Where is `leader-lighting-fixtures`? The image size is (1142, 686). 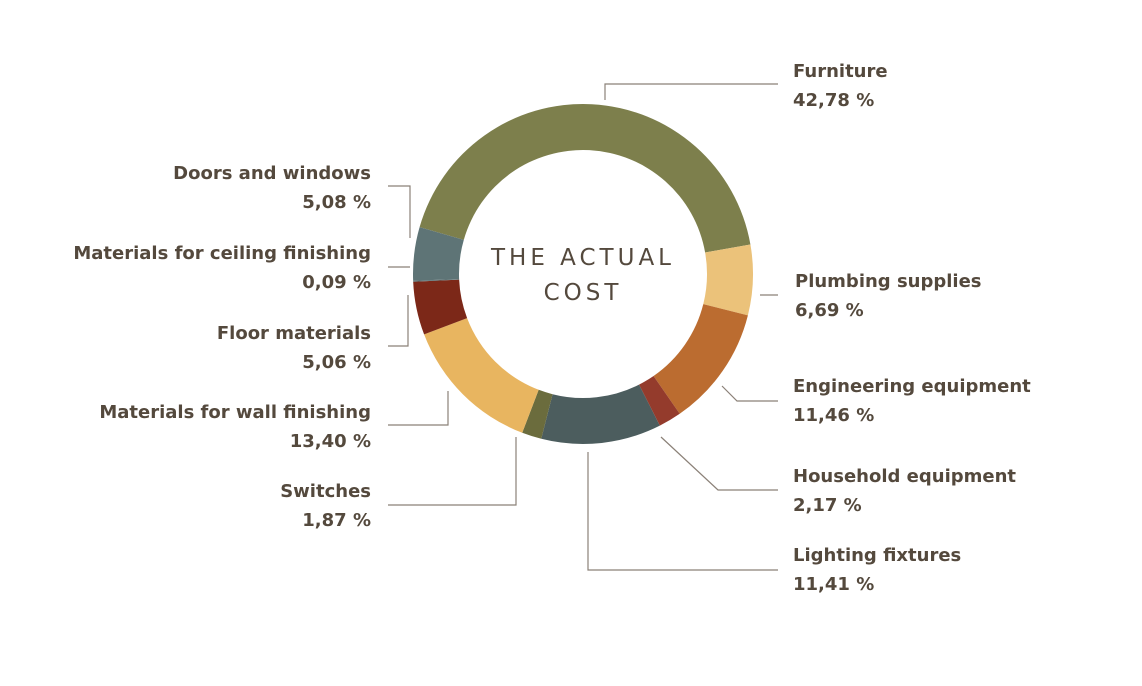
leader-lighting-fixtures is located at coordinates (682, 511).